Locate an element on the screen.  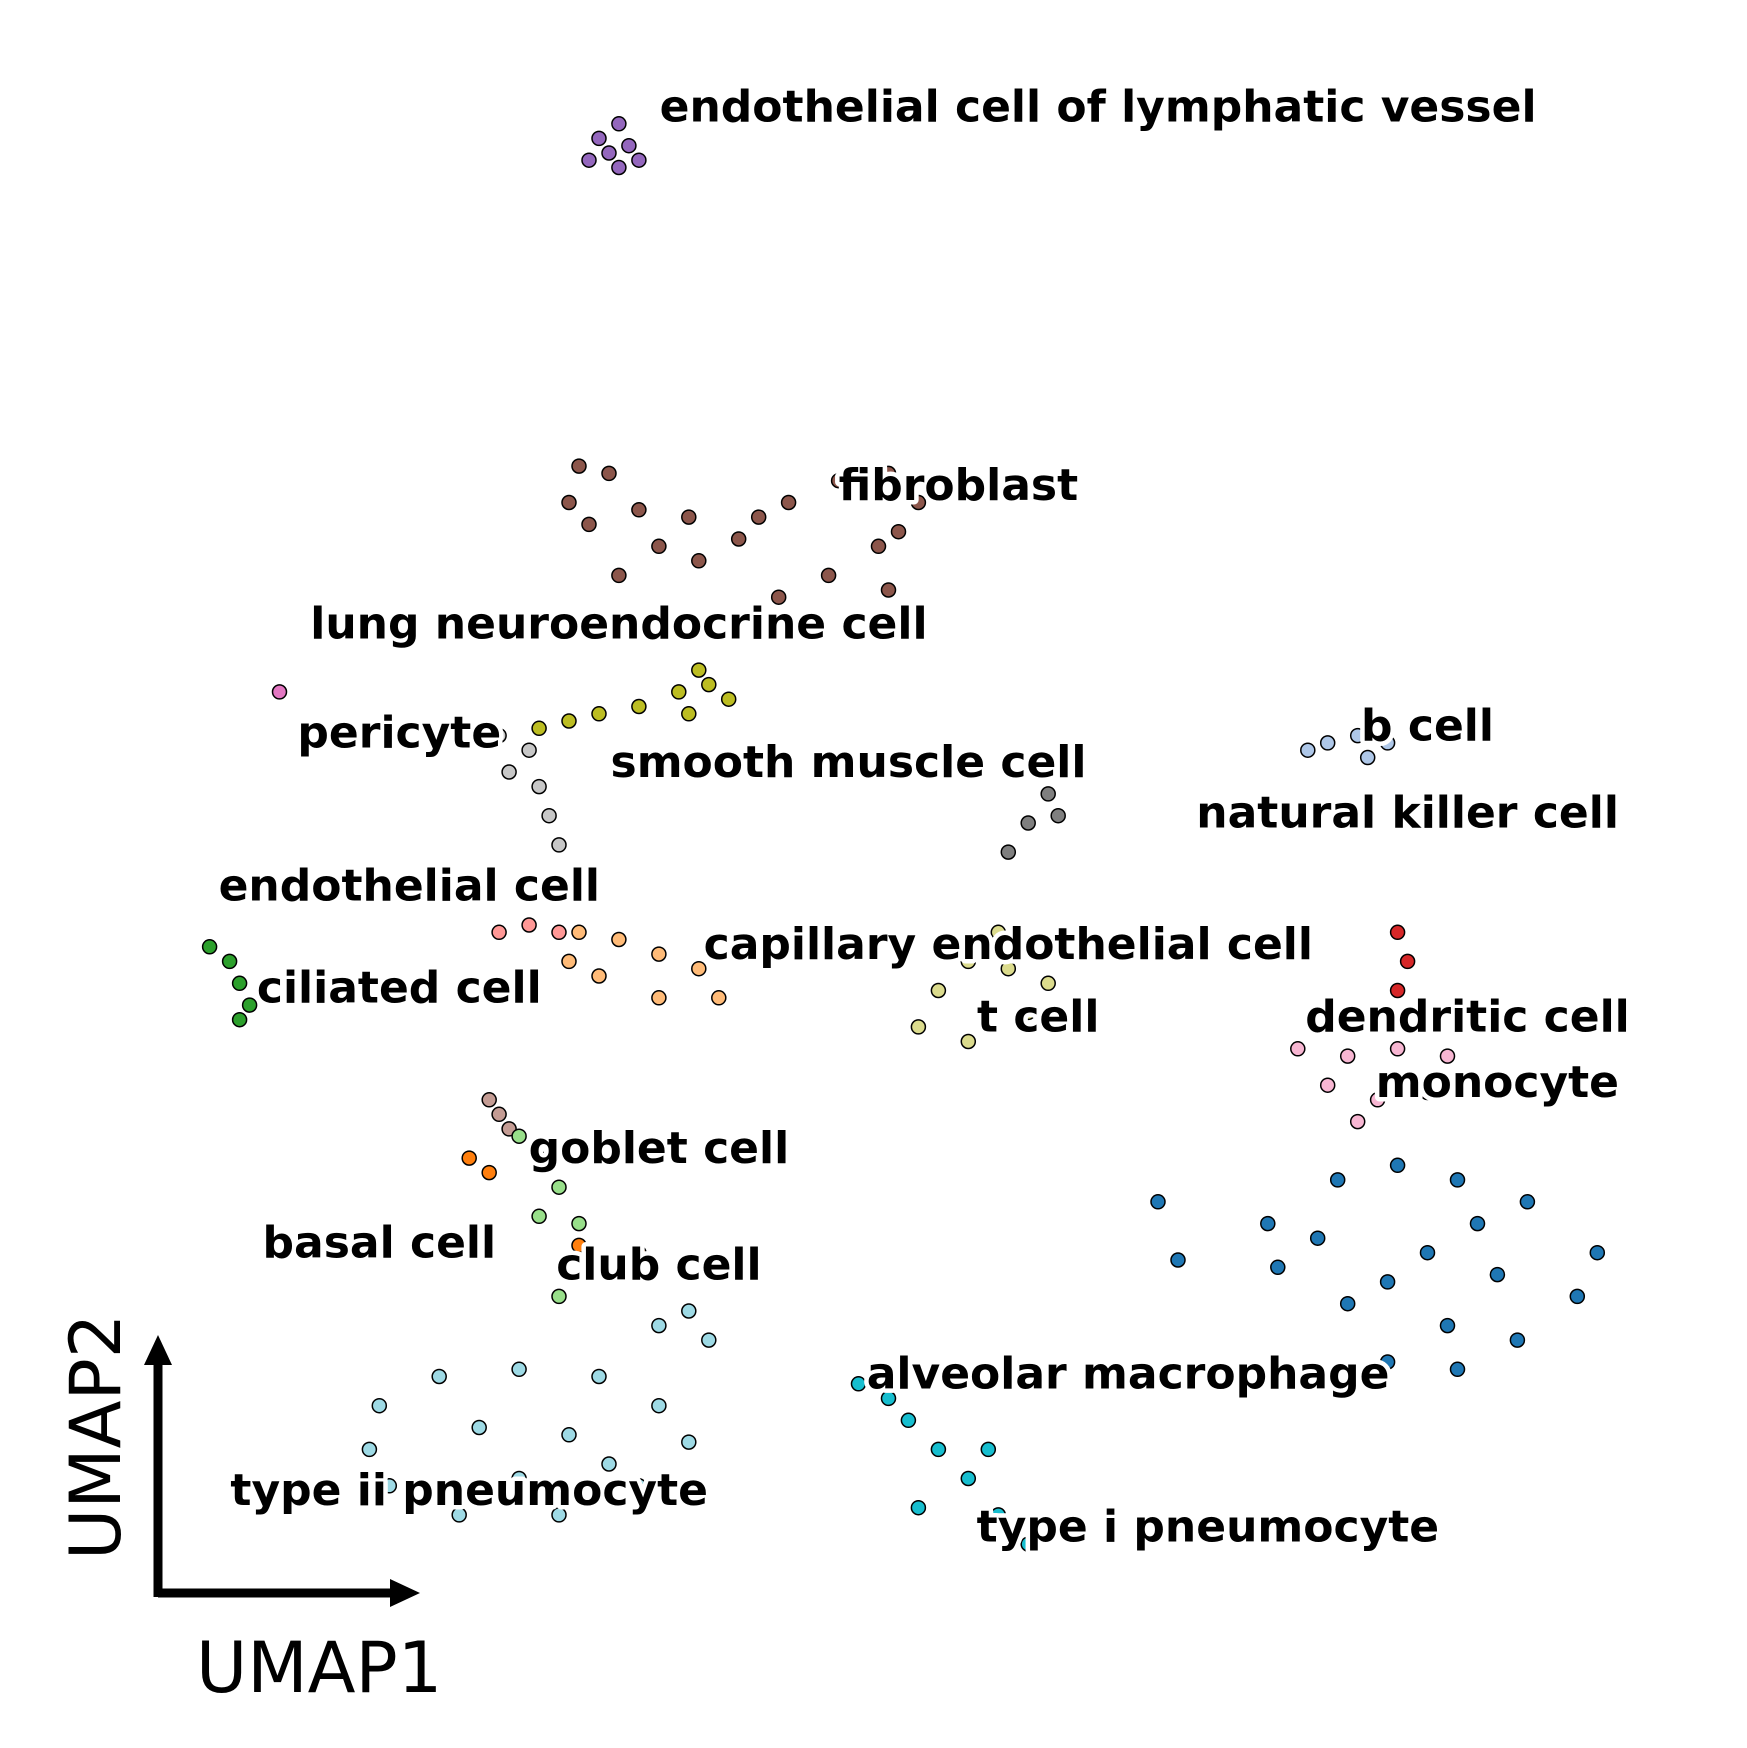
series-dendritic-cell is located at coordinates (1397, 972).